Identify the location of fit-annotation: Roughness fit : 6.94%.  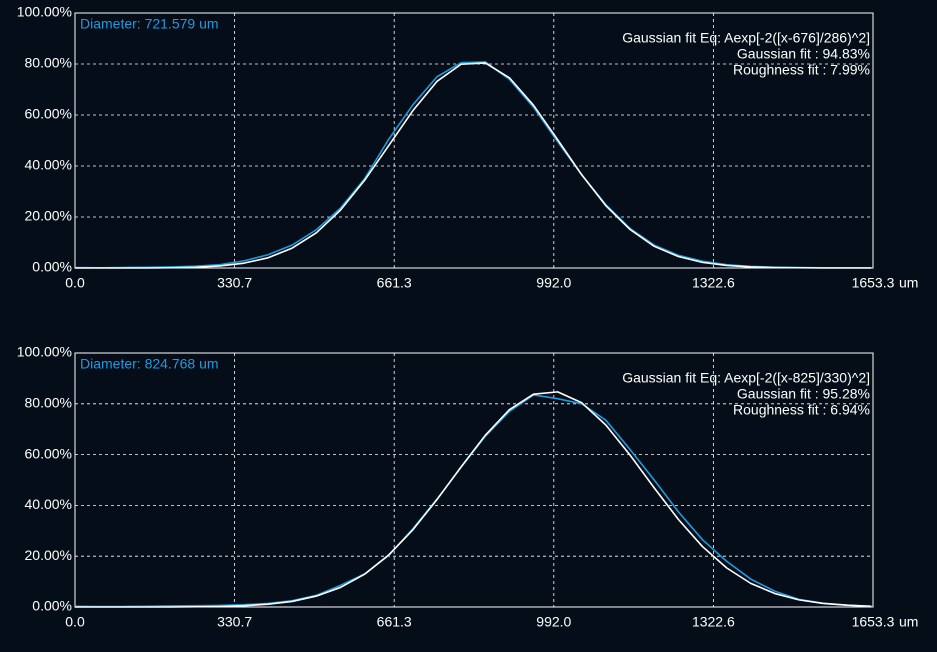
(801, 410).